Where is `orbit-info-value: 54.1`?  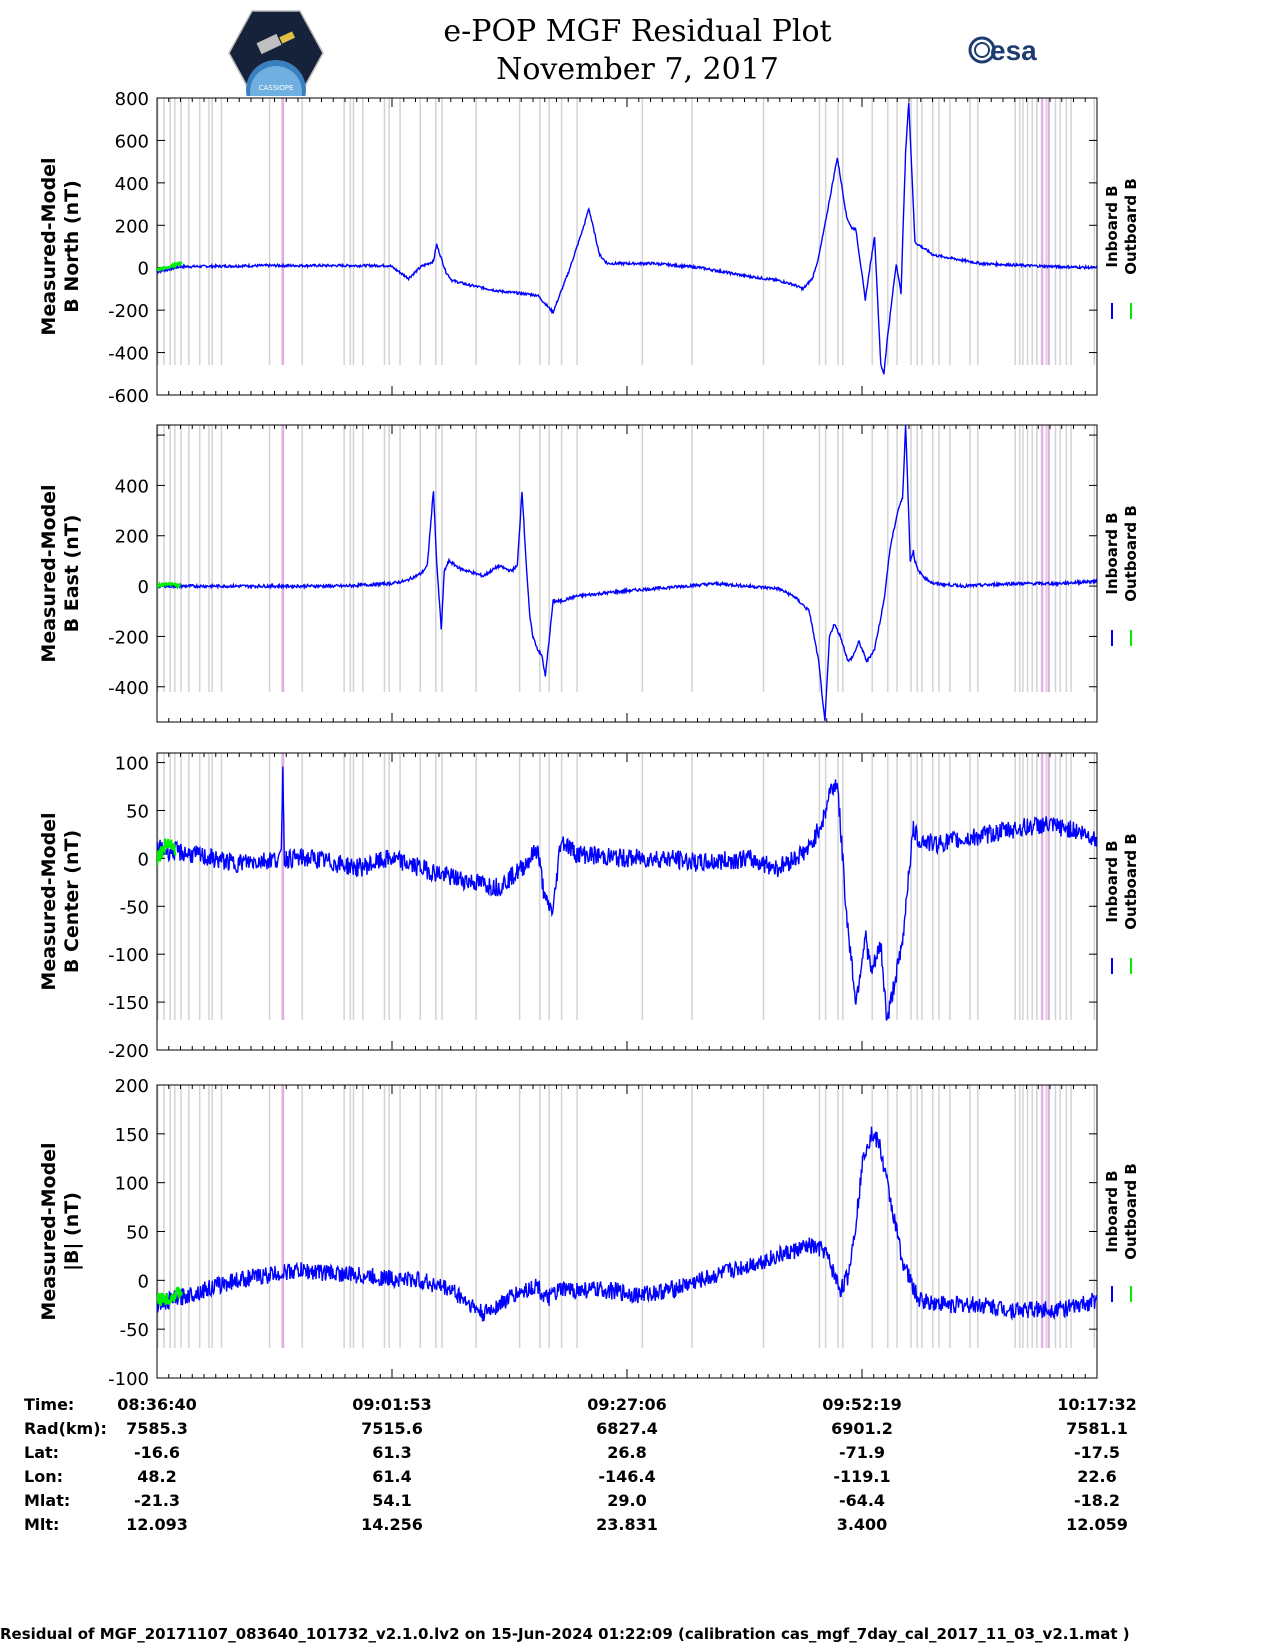
orbit-info-value: 54.1 is located at coordinates (392, 1500).